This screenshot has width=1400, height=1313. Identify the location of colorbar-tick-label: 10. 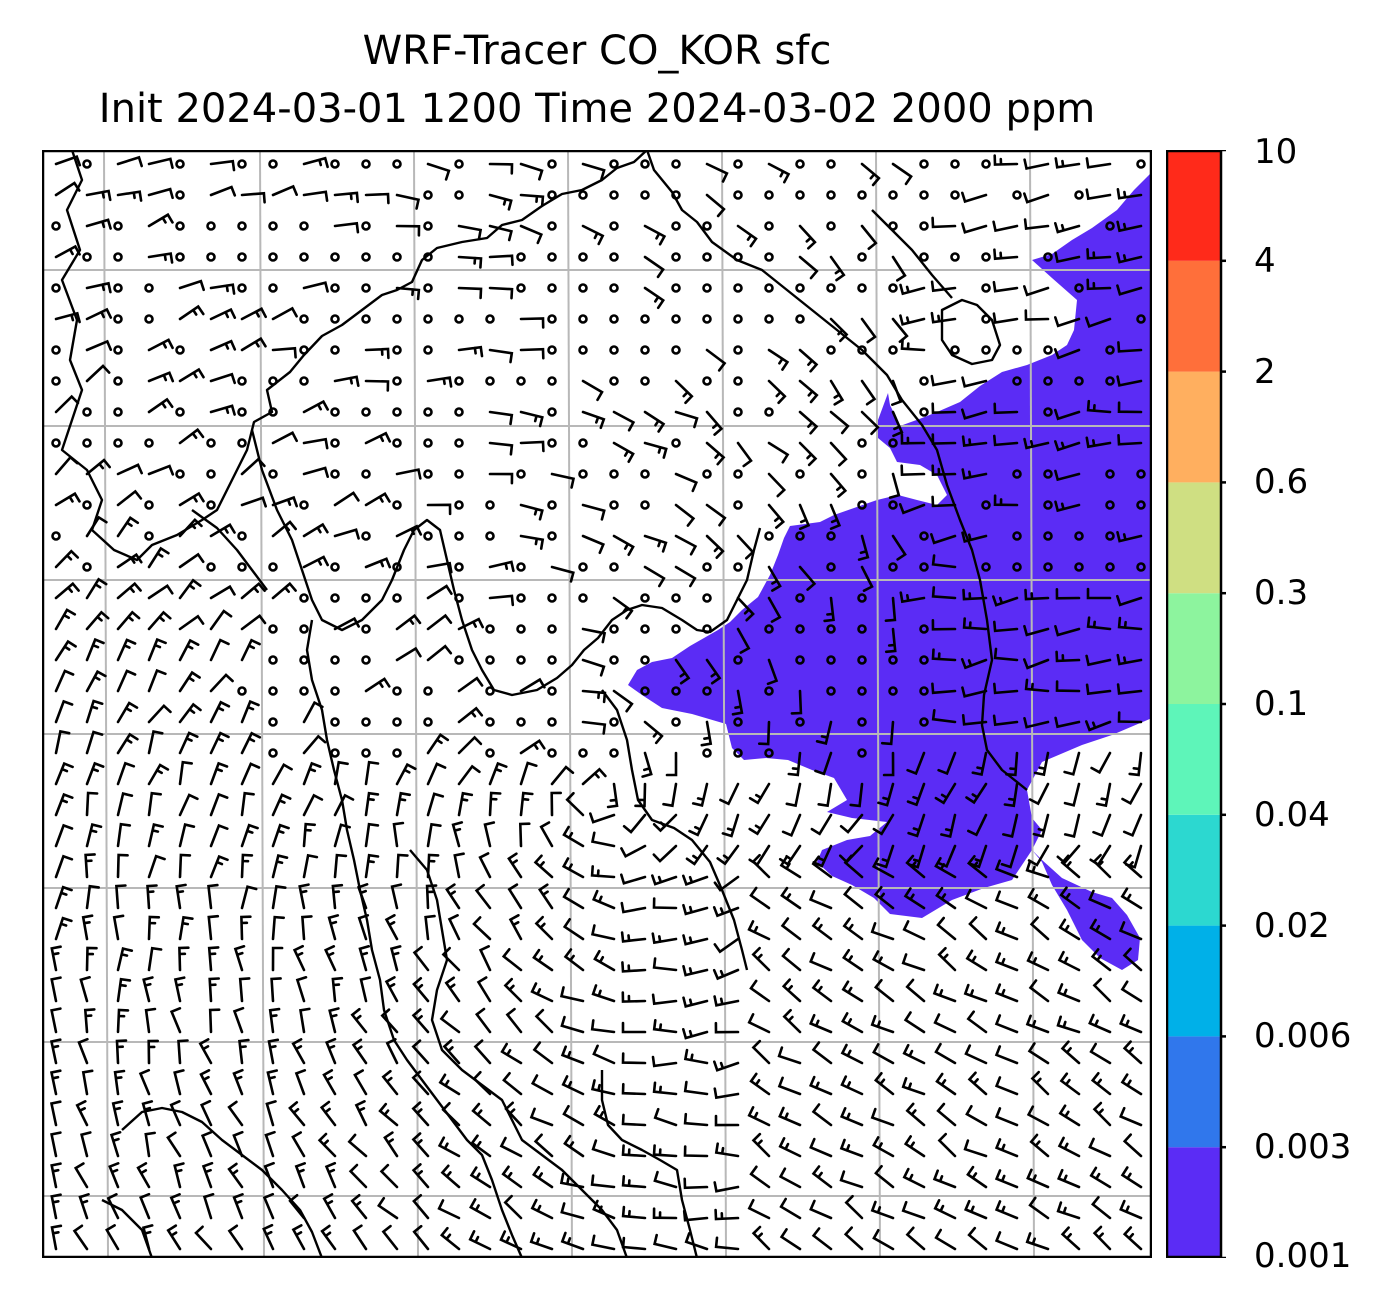
(1276, 152).